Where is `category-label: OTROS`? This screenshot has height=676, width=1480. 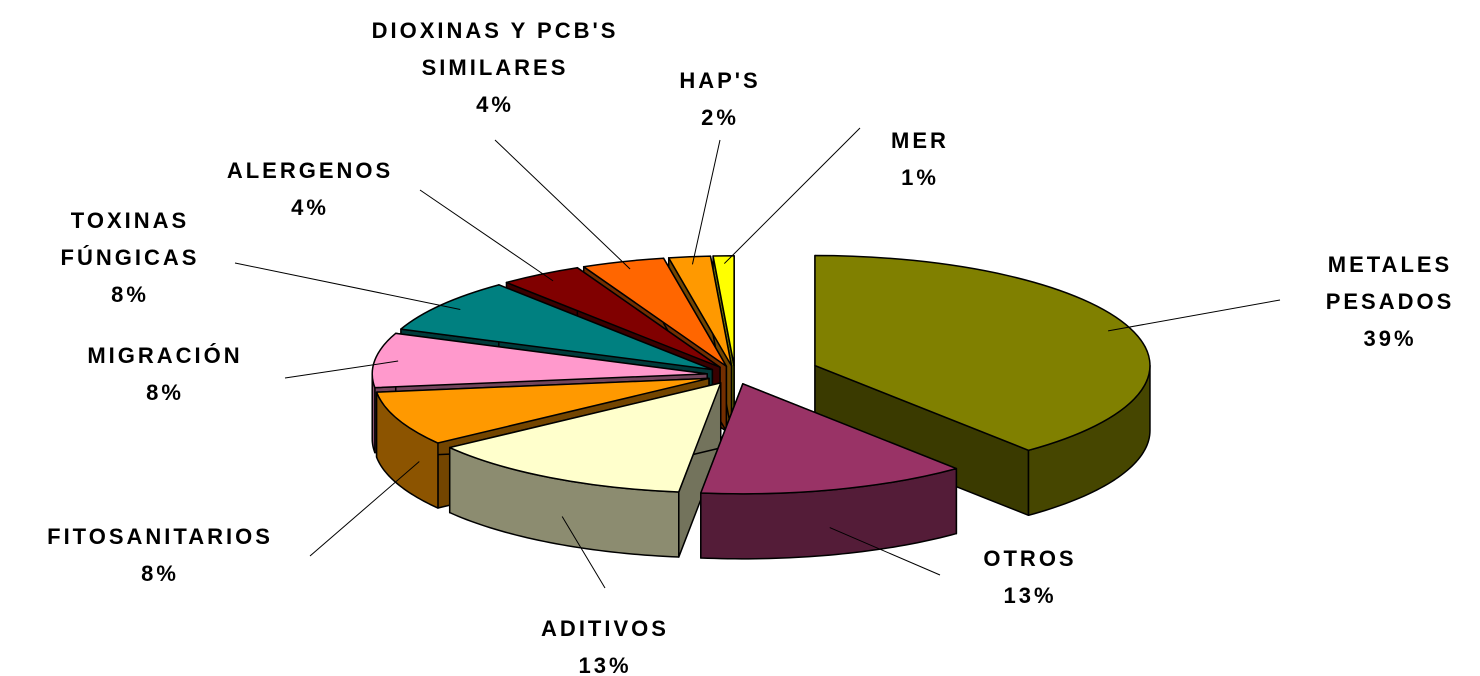
category-label: OTROS is located at coordinates (1030, 558).